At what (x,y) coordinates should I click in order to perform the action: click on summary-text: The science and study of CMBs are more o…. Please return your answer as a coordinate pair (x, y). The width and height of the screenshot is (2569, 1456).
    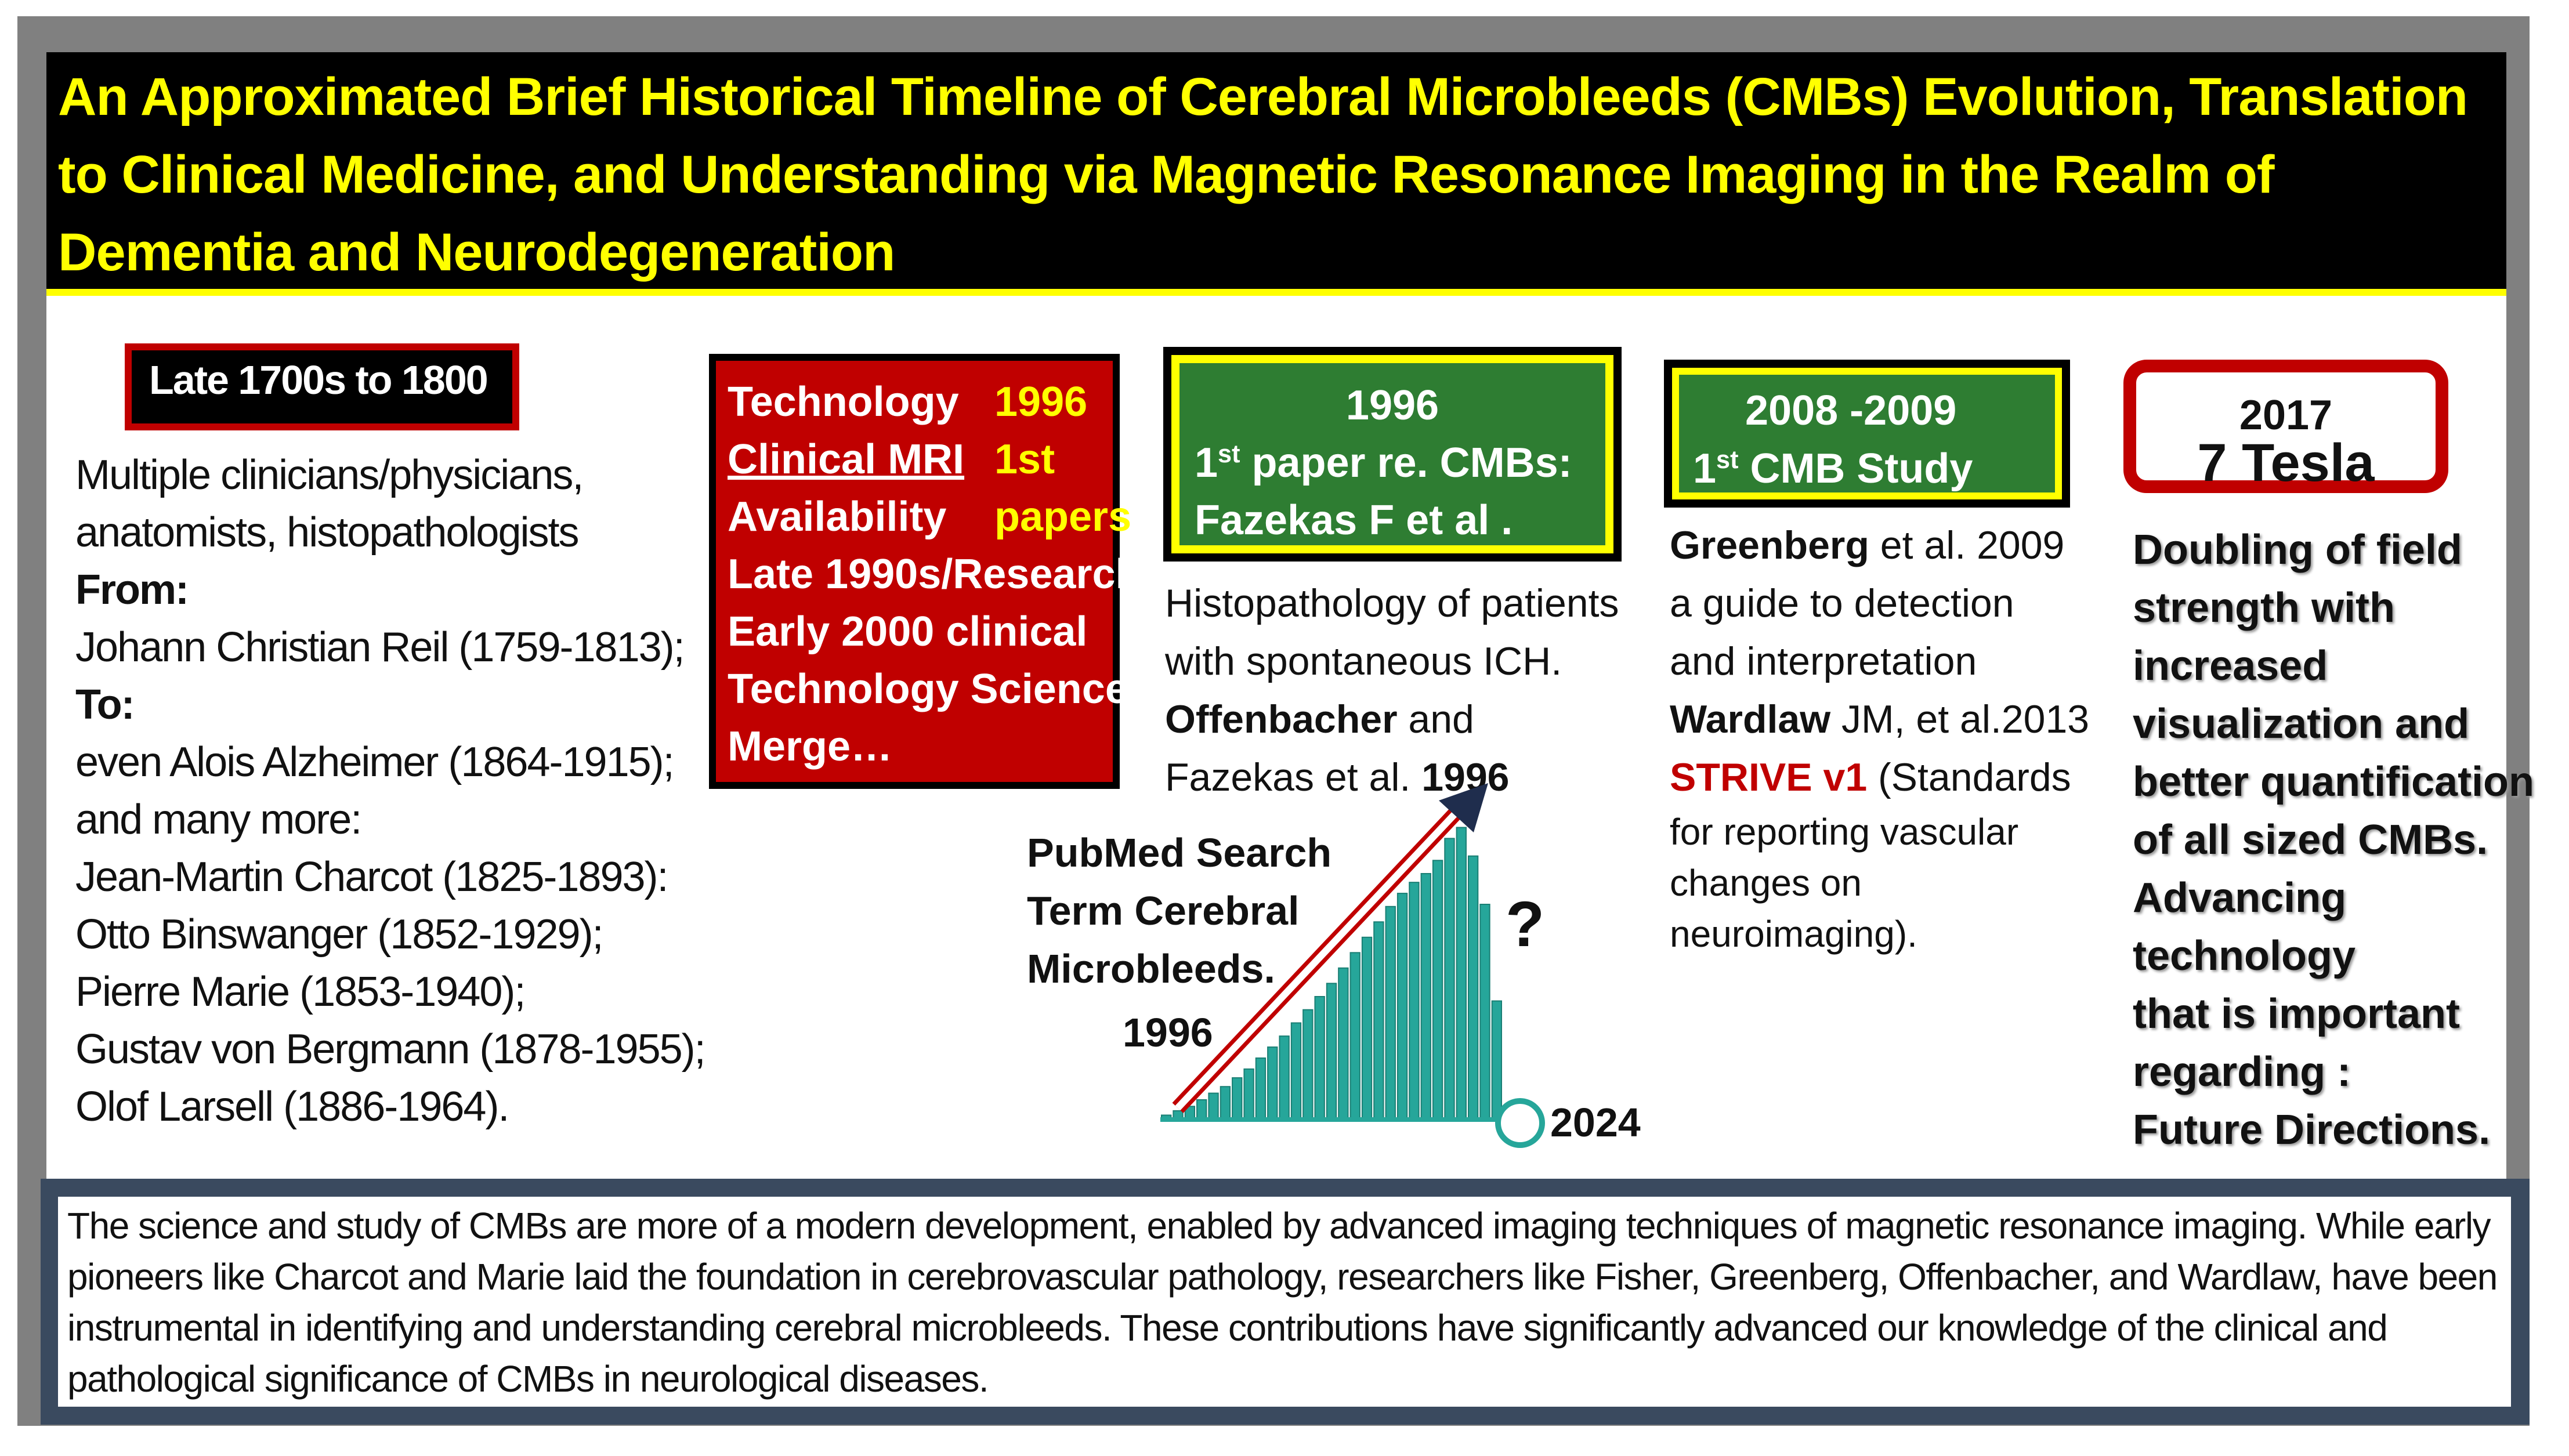
    Looking at the image, I should click on (1284, 1302).